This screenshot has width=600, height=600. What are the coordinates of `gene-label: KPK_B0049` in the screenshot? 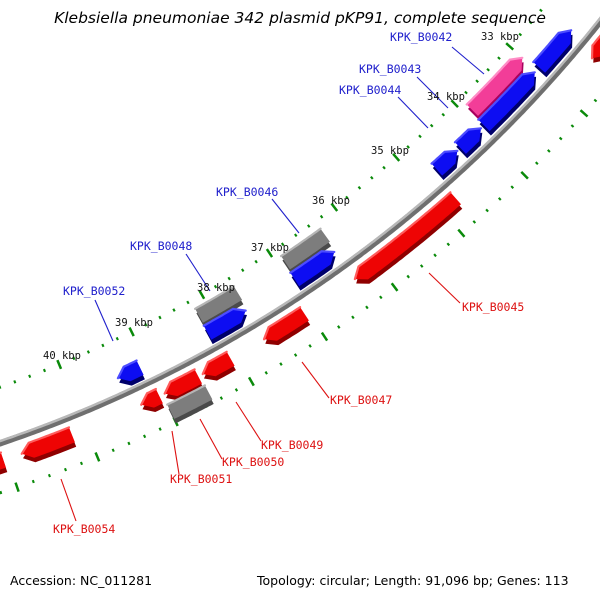 It's located at (292, 445).